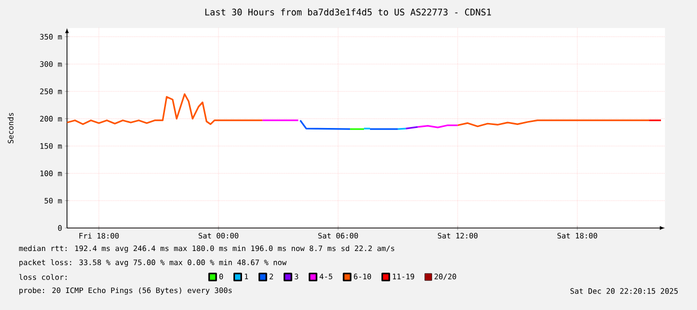 This screenshot has height=310, width=697. I want to click on chart-title: Last 30 Hours from ba7dd3e1f4d5 to US AS22773 - CDNS1, so click(348, 12).